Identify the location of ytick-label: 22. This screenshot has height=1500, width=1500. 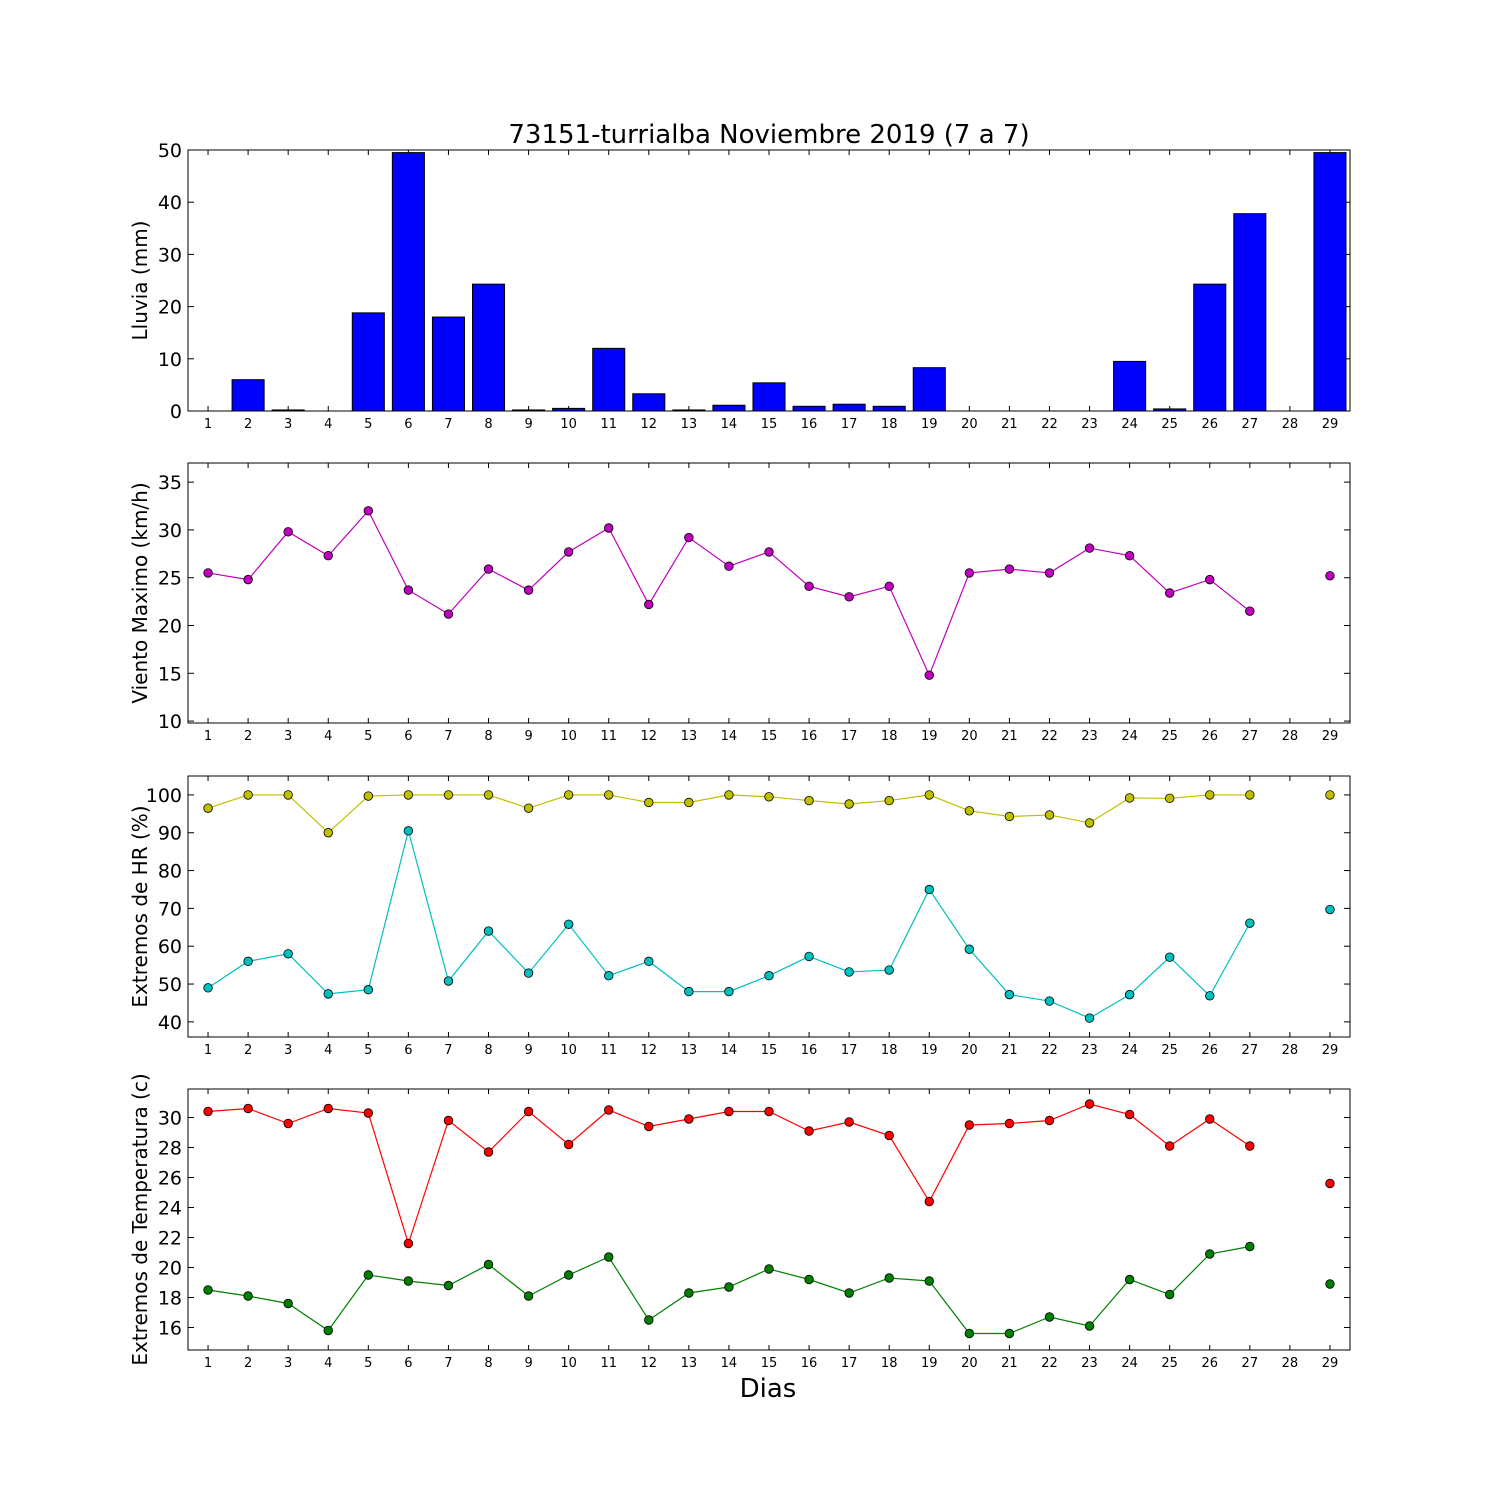
(170, 1239).